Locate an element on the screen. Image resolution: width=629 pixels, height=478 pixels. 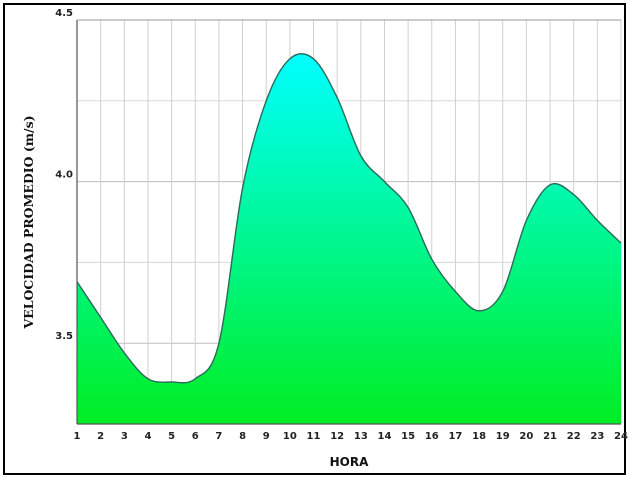
x-tick-label: 4 is located at coordinates (147, 436).